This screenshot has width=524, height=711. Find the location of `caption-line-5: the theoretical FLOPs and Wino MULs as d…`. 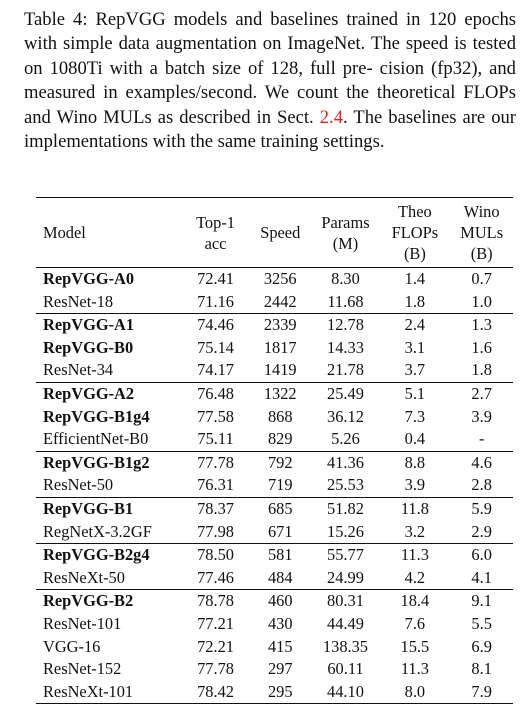

caption-line-5: the theoretical FLOPs and Wino MULs as d… is located at coordinates (270, 105).